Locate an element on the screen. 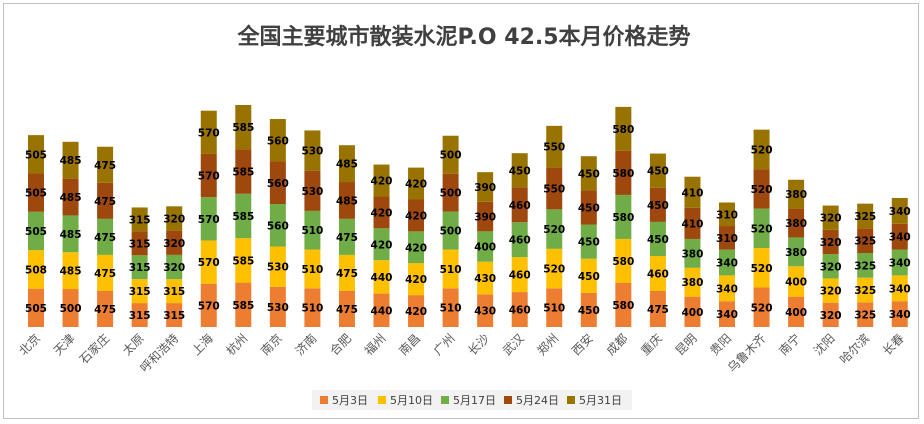 The width and height of the screenshot is (924, 424). bar-segment-南京-5月31日 is located at coordinates (277, 140).